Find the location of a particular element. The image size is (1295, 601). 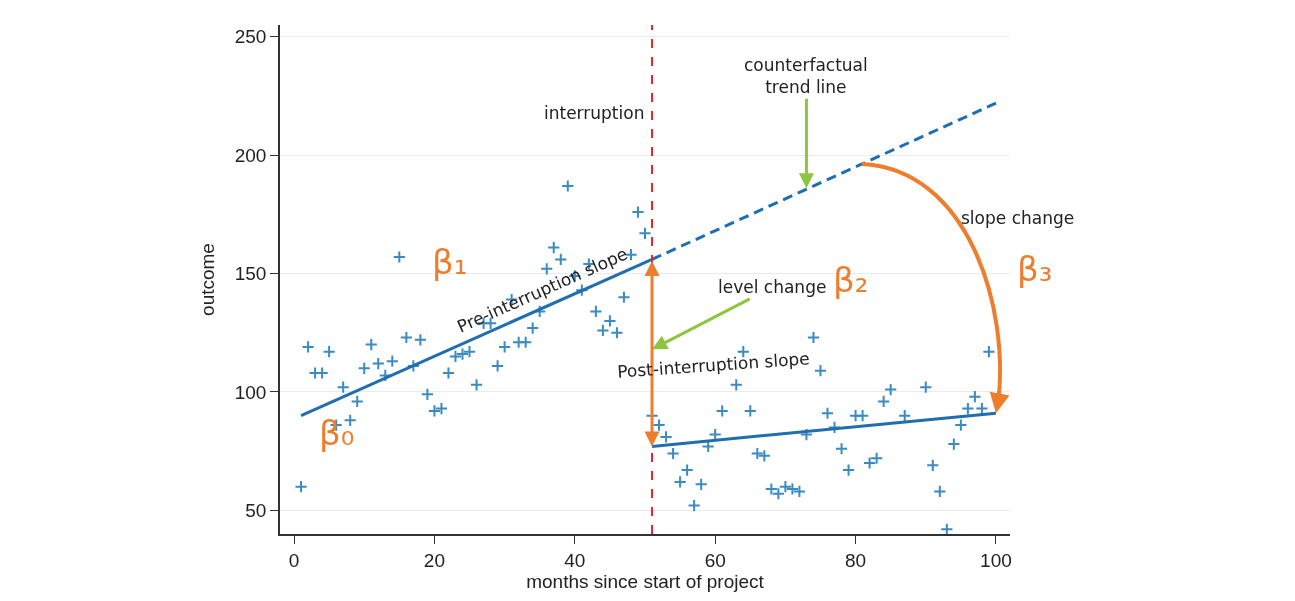

x-tick-label: 100 is located at coordinates (996, 560).